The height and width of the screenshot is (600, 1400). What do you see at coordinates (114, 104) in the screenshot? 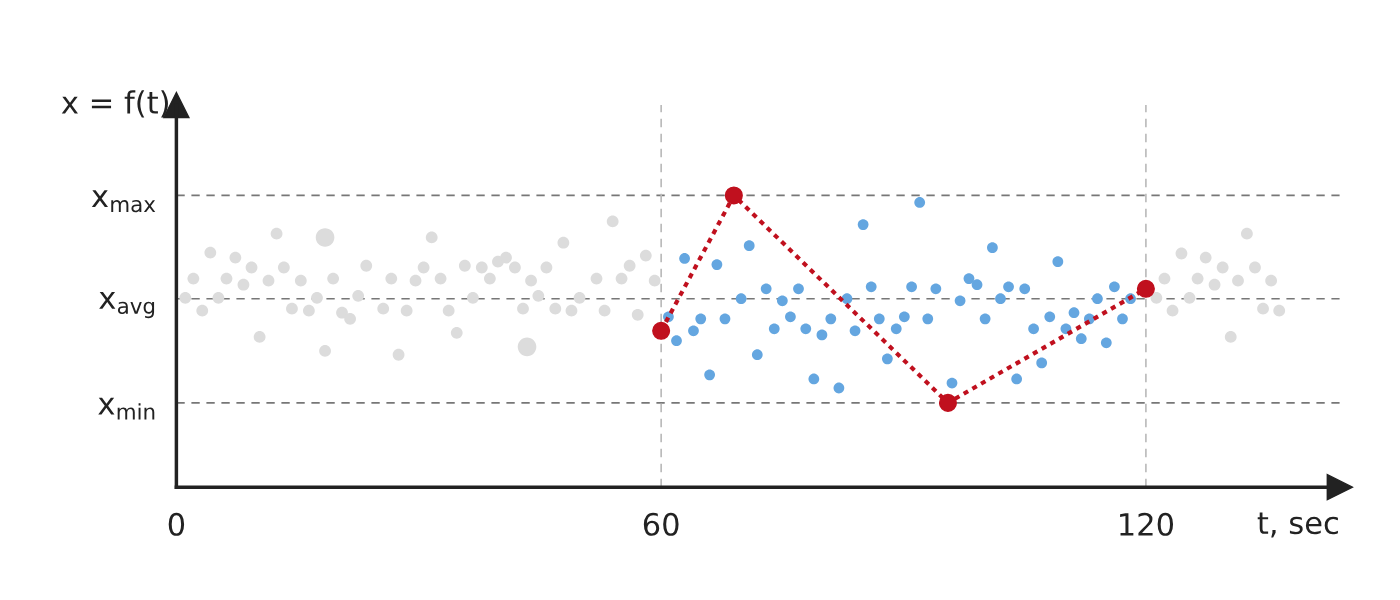
I see `y-axis-title: x = f(t)` at bounding box center [114, 104].